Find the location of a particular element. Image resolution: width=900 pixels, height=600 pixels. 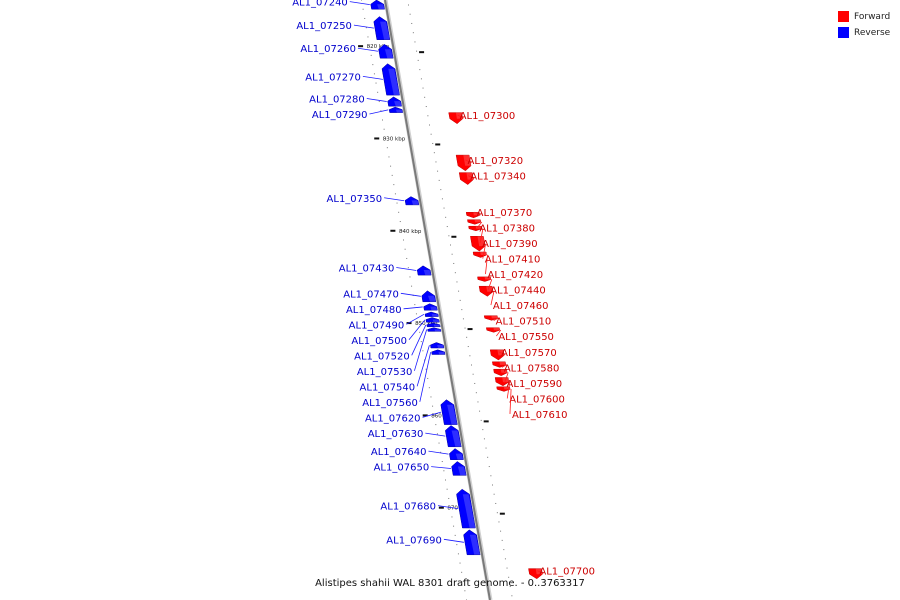

reverse-gene-label: AL1_07260 is located at coordinates (328, 49).